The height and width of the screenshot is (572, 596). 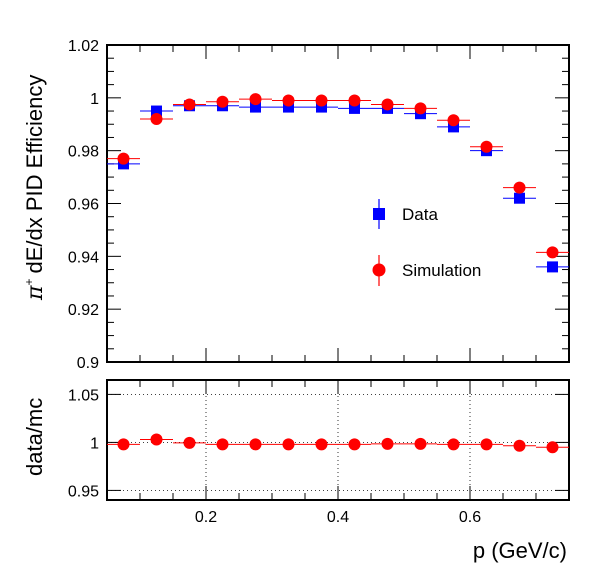 What do you see at coordinates (34, 437) in the screenshot?
I see `ratio-y-axis-title: data/mc` at bounding box center [34, 437].